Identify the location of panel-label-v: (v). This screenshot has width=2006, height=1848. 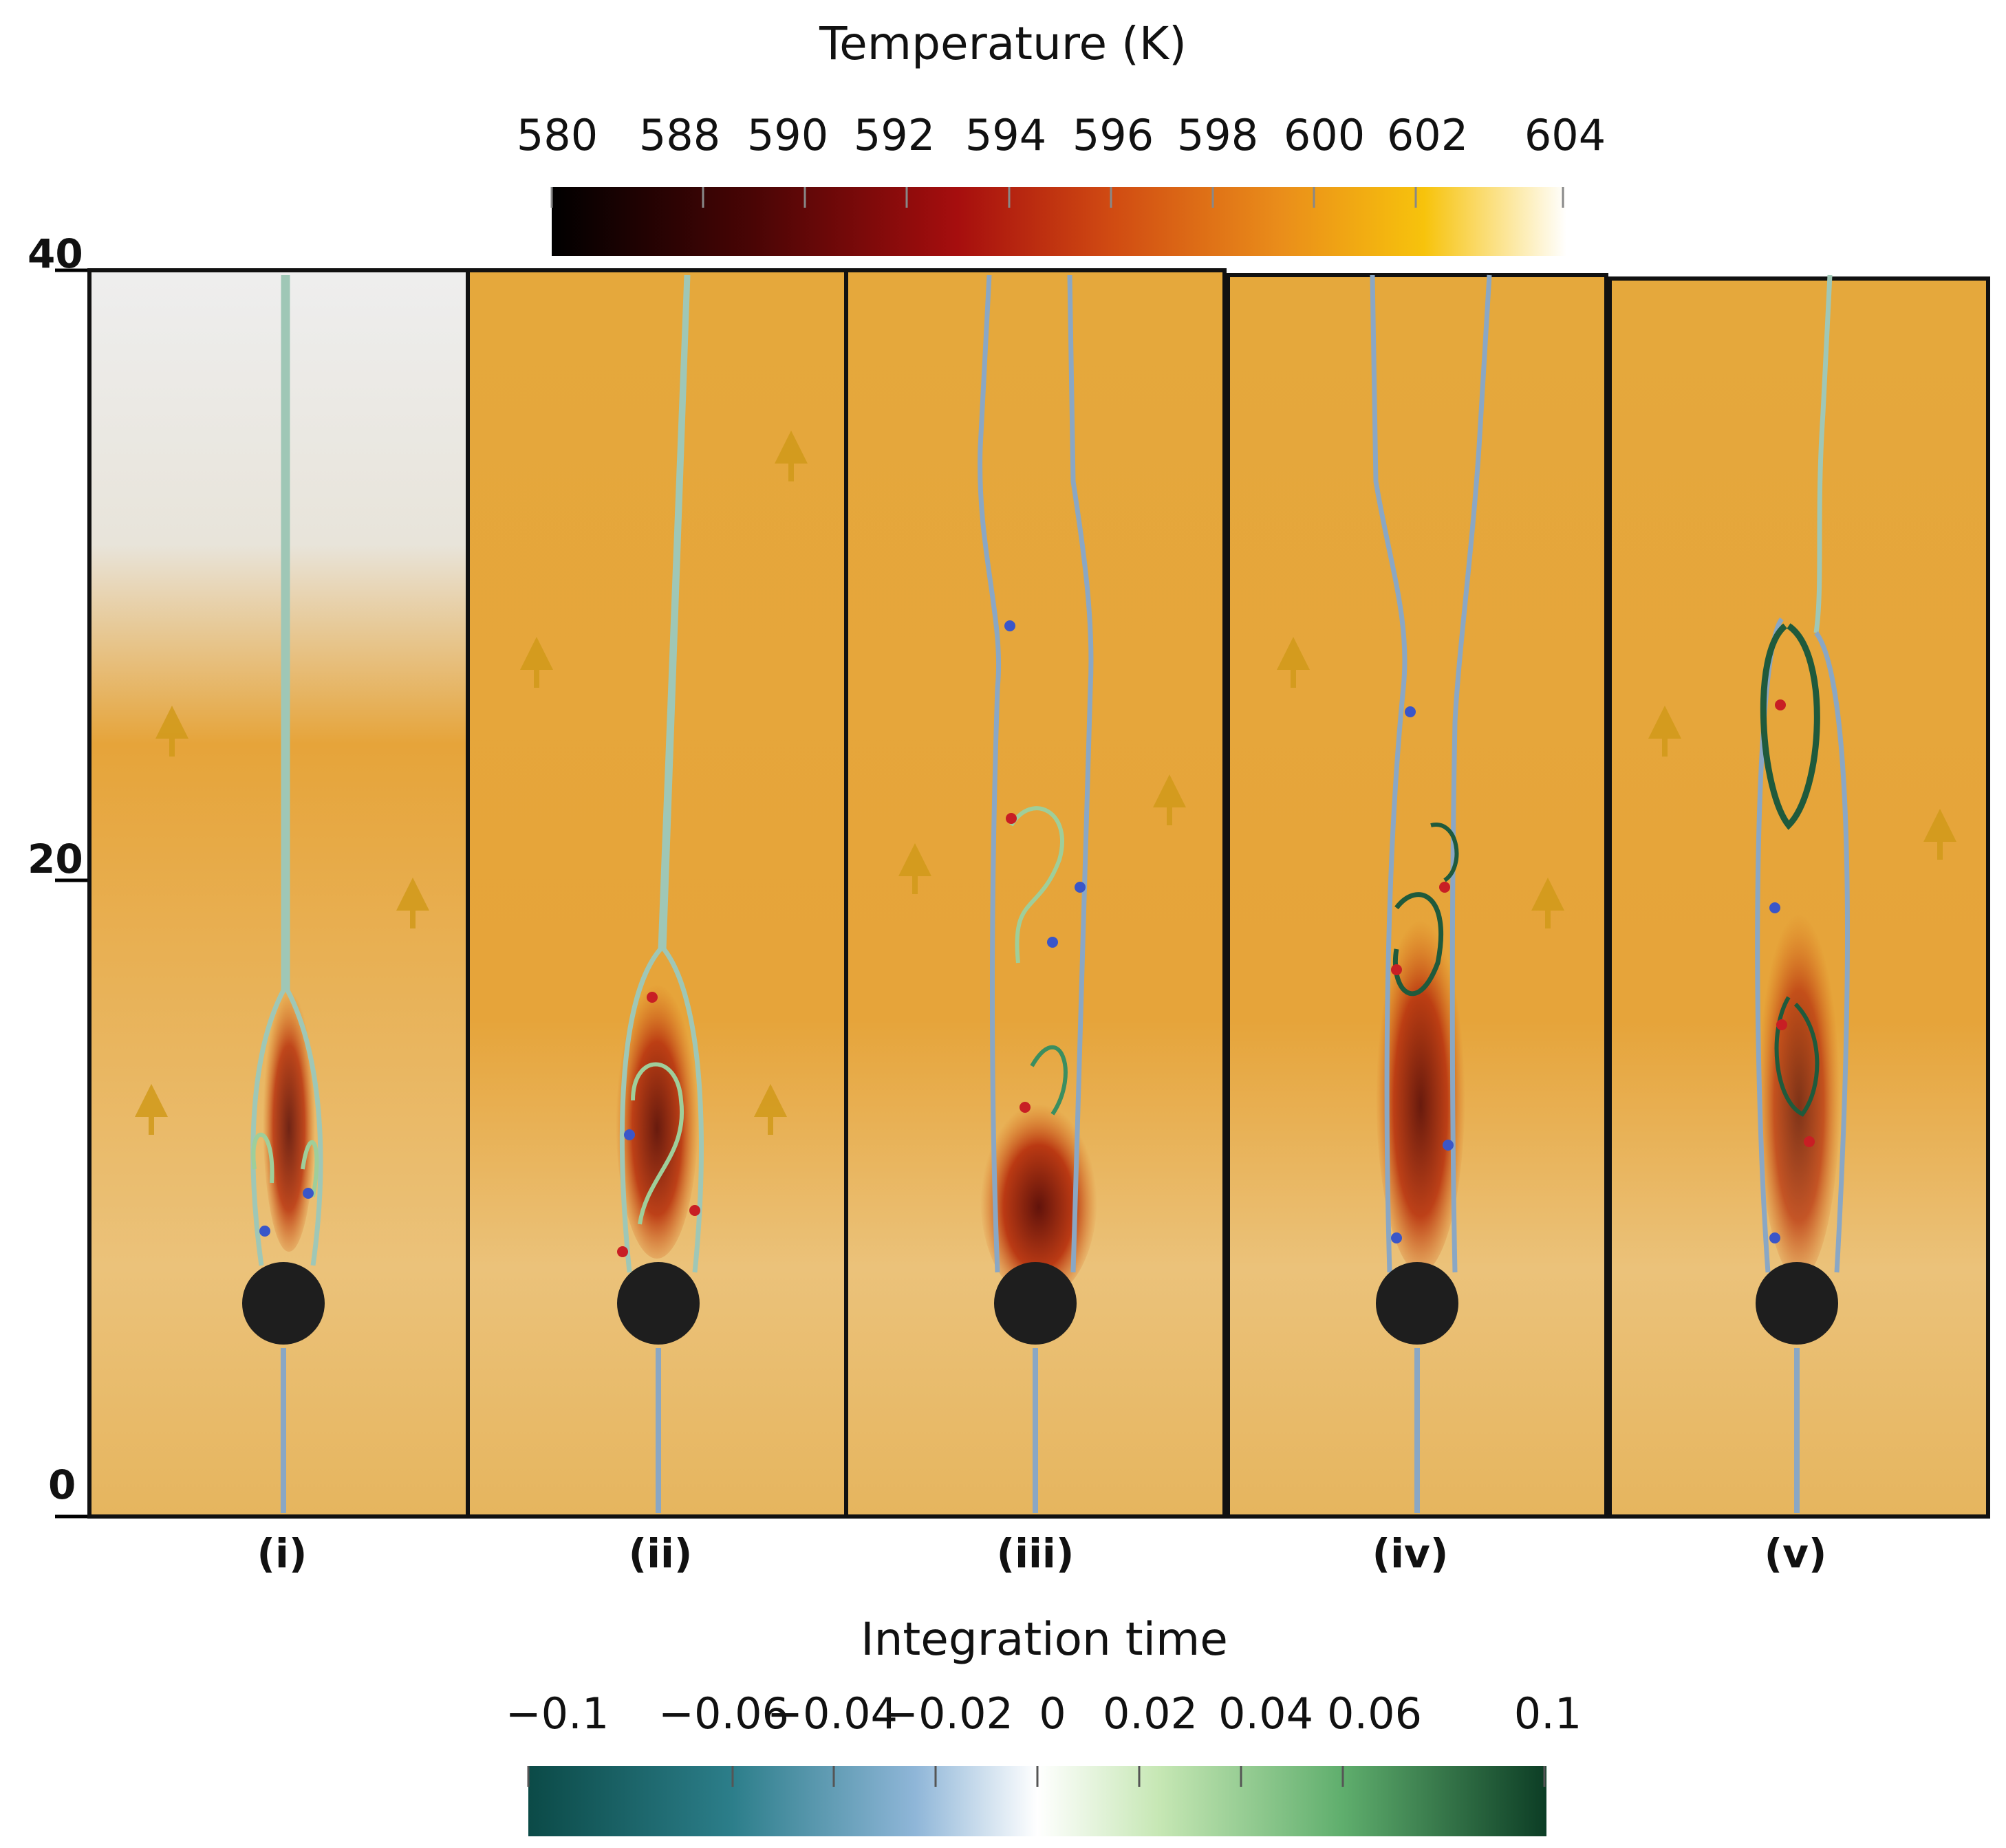
(1795, 1554).